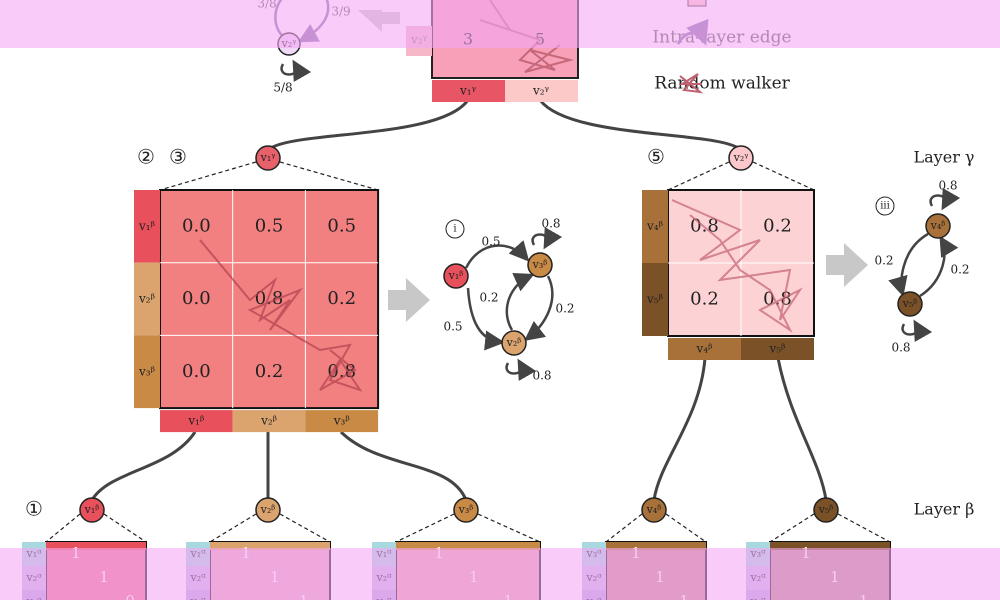  I want to click on col-label: v₁ᵝ, so click(195, 421).